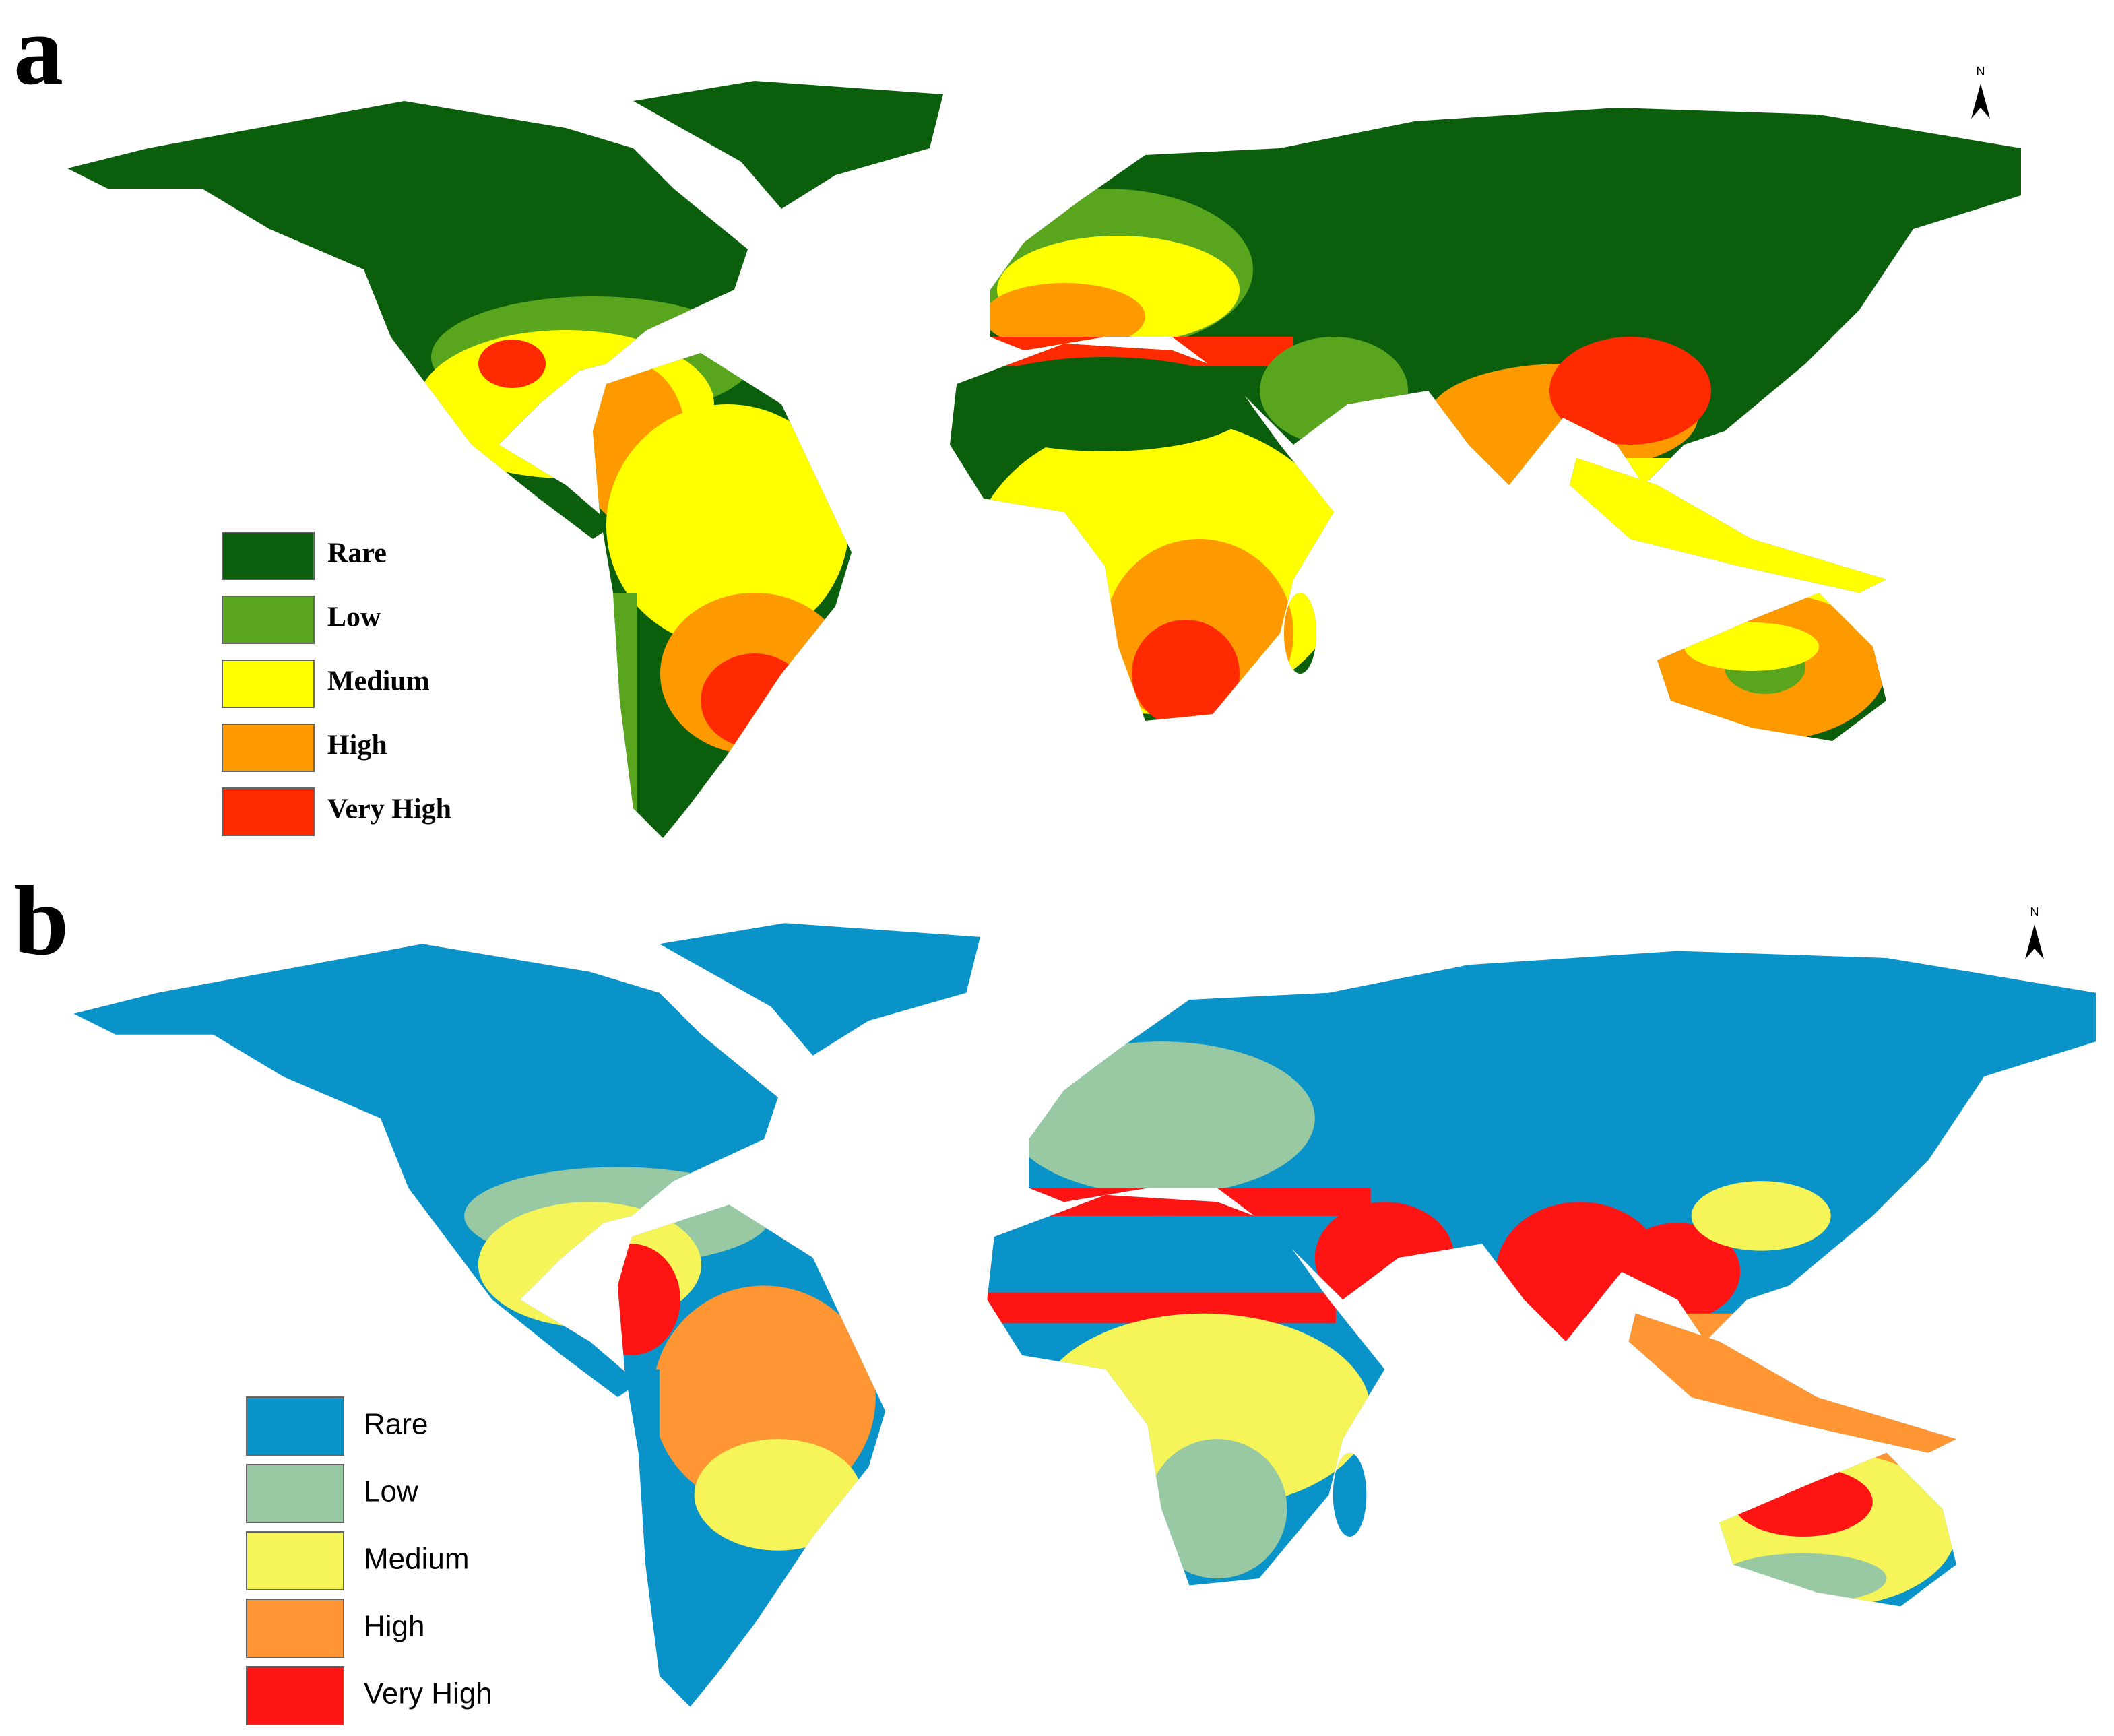  Describe the element at coordinates (1980, 101) in the screenshot. I see `north-arrow-a` at that location.